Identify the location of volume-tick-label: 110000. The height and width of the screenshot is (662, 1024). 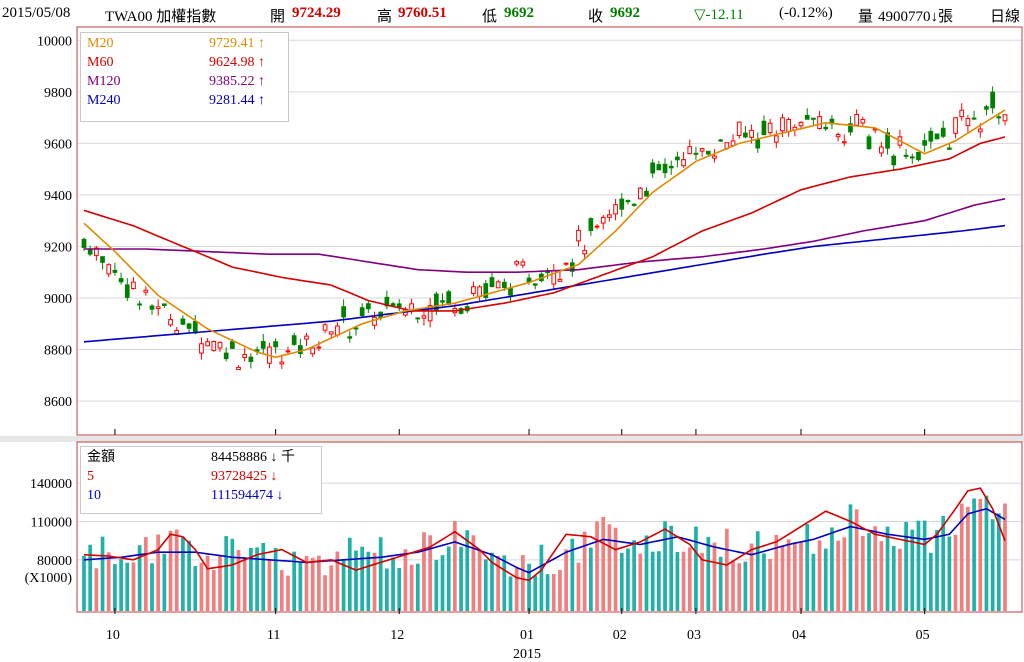
(51, 522).